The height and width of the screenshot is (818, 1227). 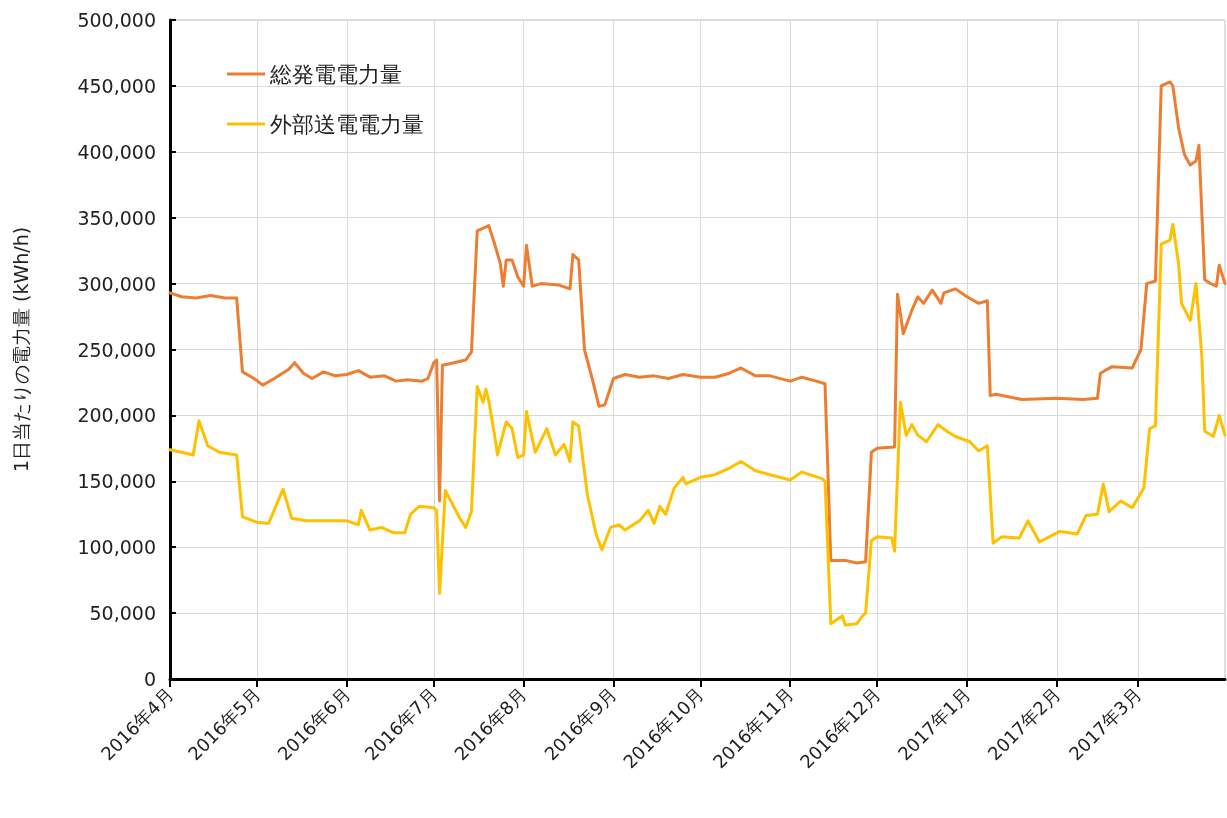 What do you see at coordinates (149, 679) in the screenshot?
I see `y-tick-label: 0` at bounding box center [149, 679].